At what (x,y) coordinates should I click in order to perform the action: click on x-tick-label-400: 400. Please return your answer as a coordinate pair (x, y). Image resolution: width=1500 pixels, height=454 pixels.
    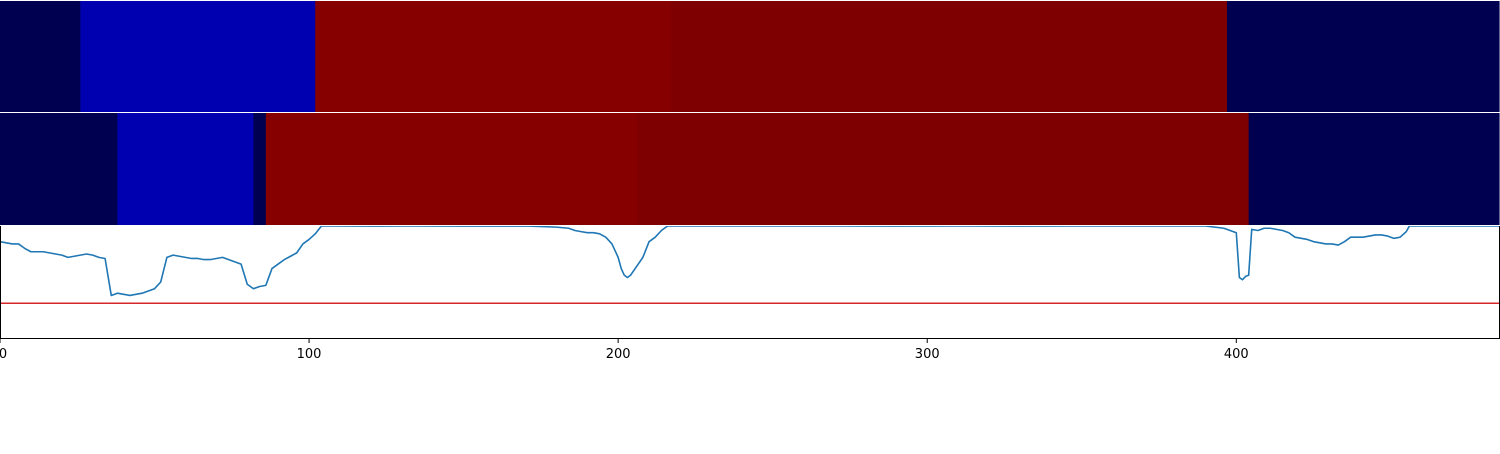
    Looking at the image, I should click on (1236, 354).